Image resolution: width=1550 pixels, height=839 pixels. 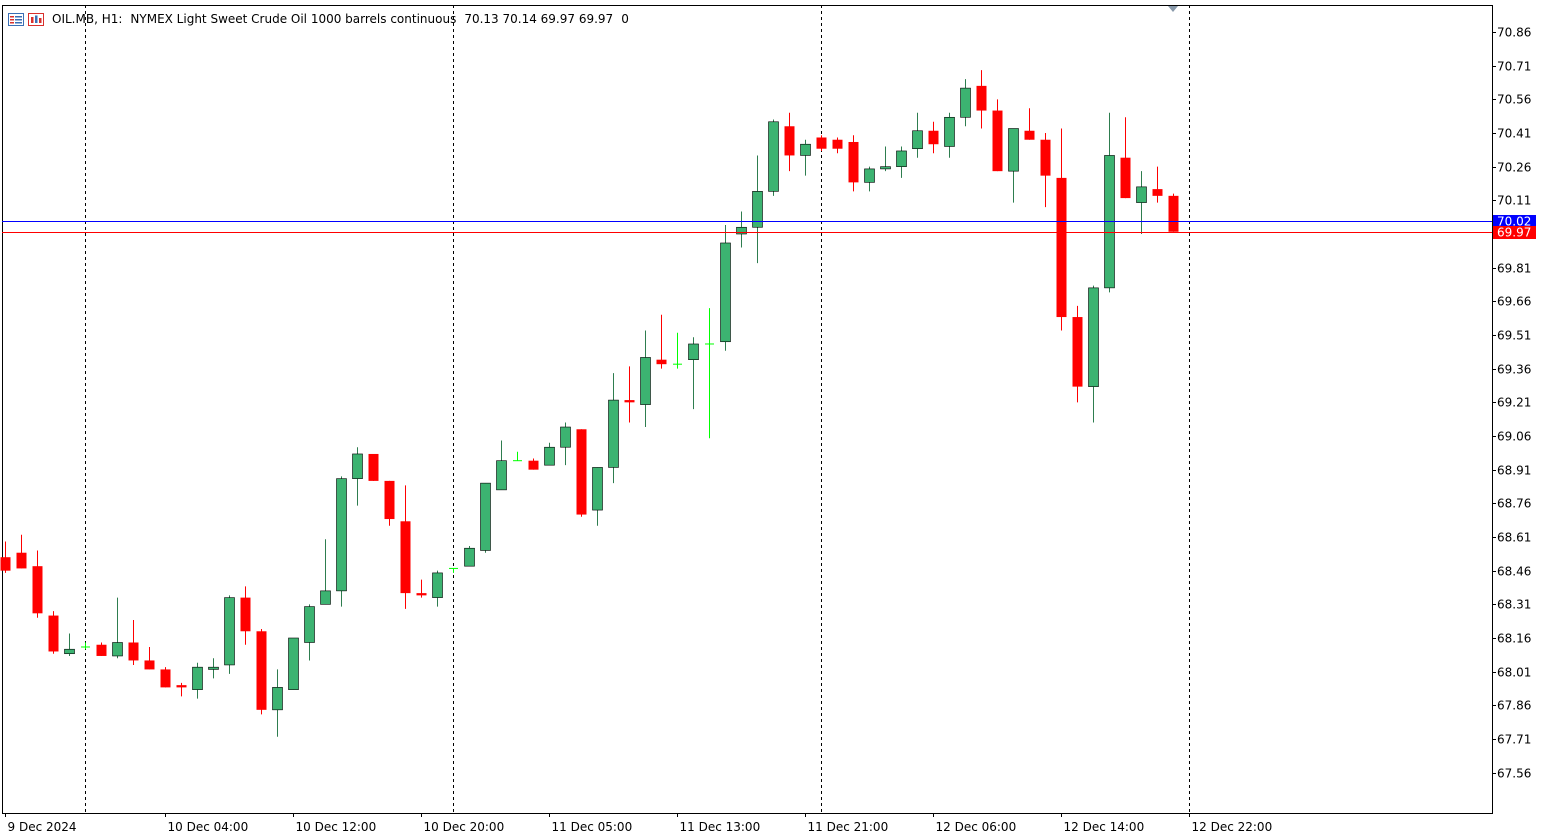 What do you see at coordinates (1514, 538) in the screenshot?
I see `y-tick-label: 68.61` at bounding box center [1514, 538].